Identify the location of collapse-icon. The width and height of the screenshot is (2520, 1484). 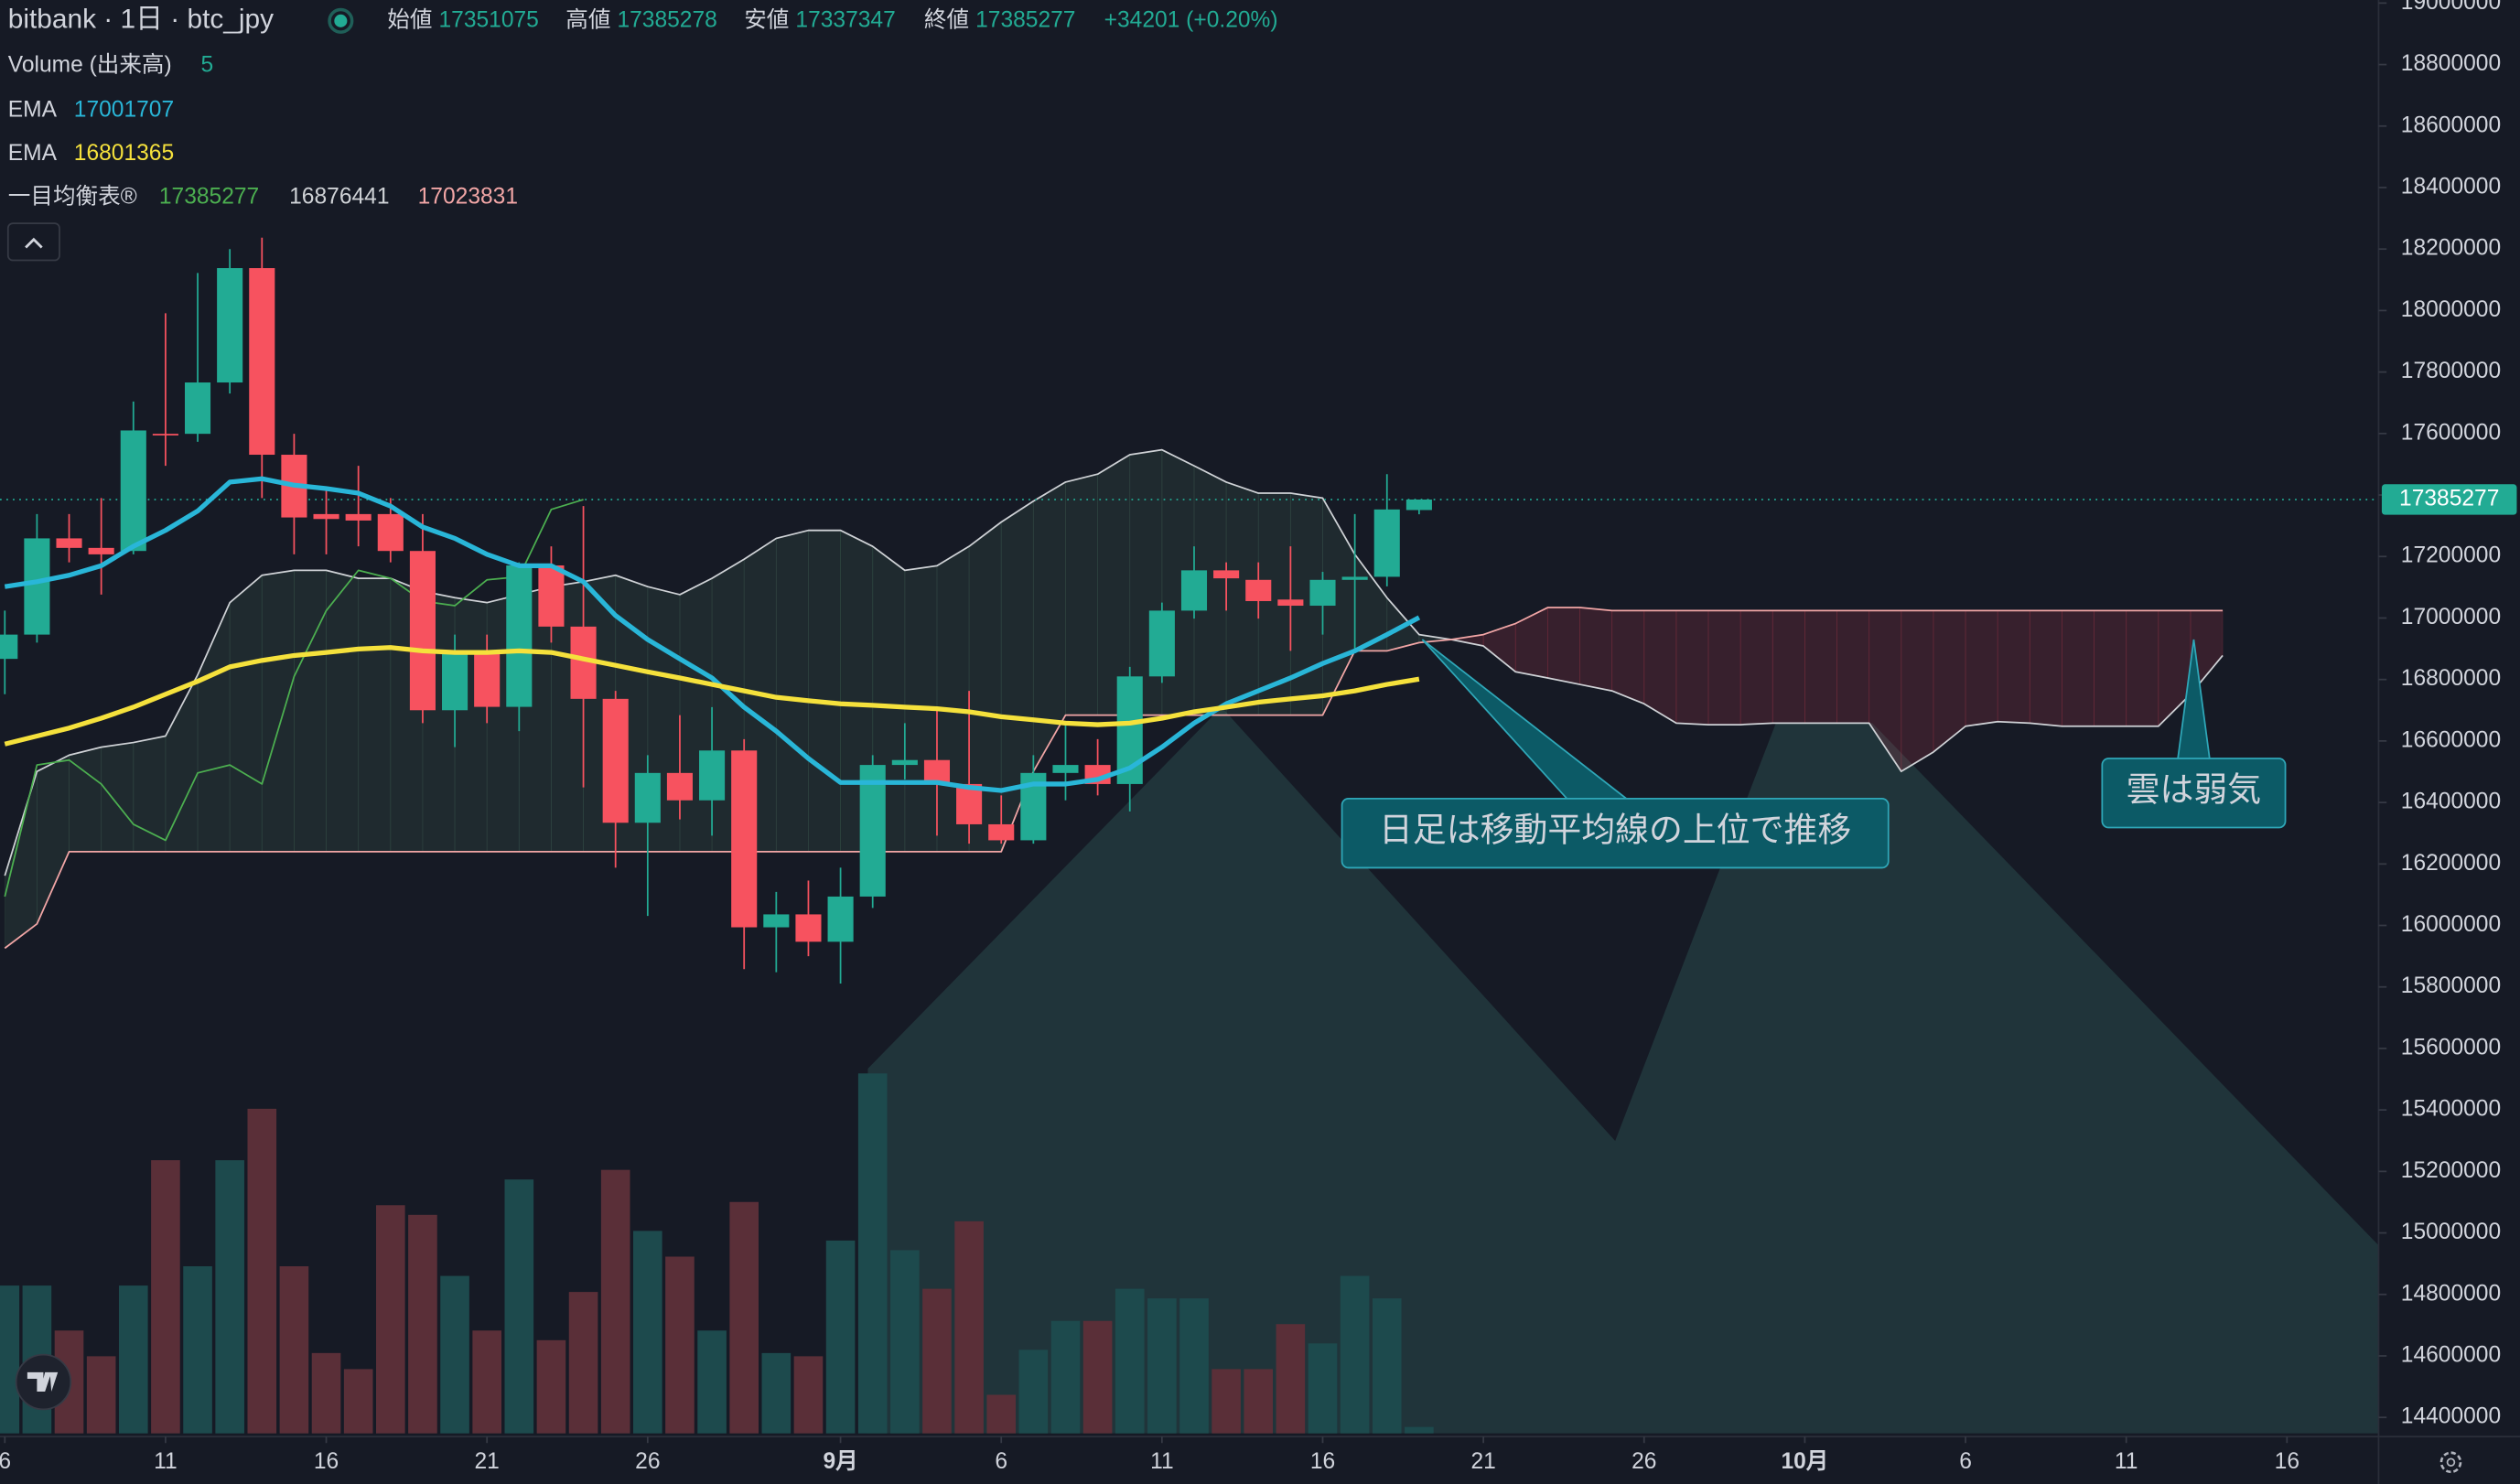
(34, 243).